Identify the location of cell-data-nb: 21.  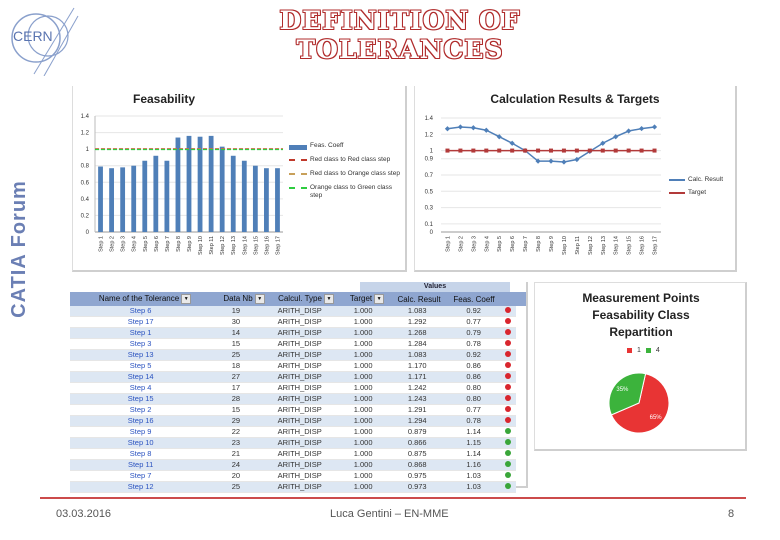
(236, 454).